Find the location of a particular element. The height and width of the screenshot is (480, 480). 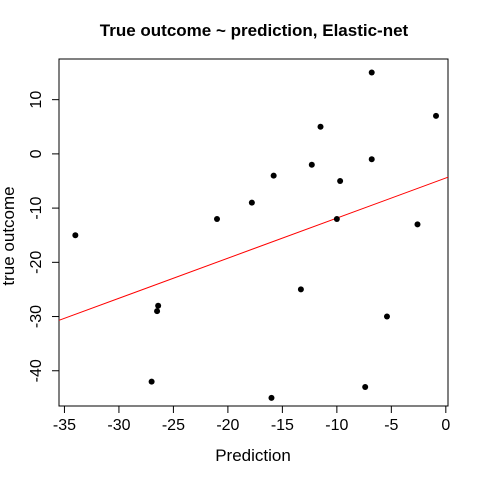

y-tick-label: -20 is located at coordinates (36, 262).